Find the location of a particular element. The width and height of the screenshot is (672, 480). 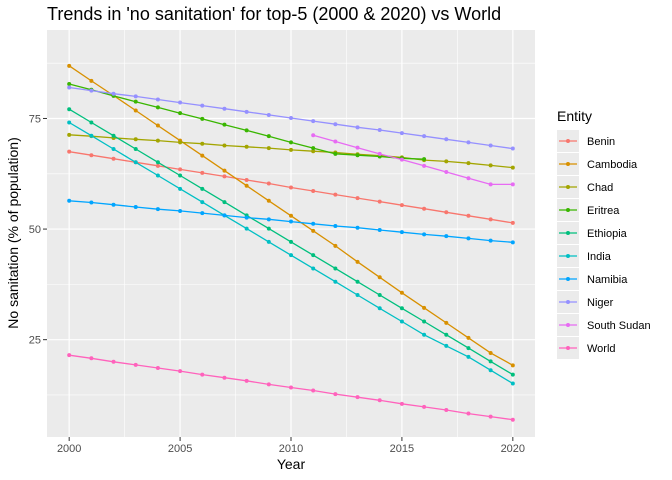

legend-item-chad: Chad is located at coordinates (585, 187).